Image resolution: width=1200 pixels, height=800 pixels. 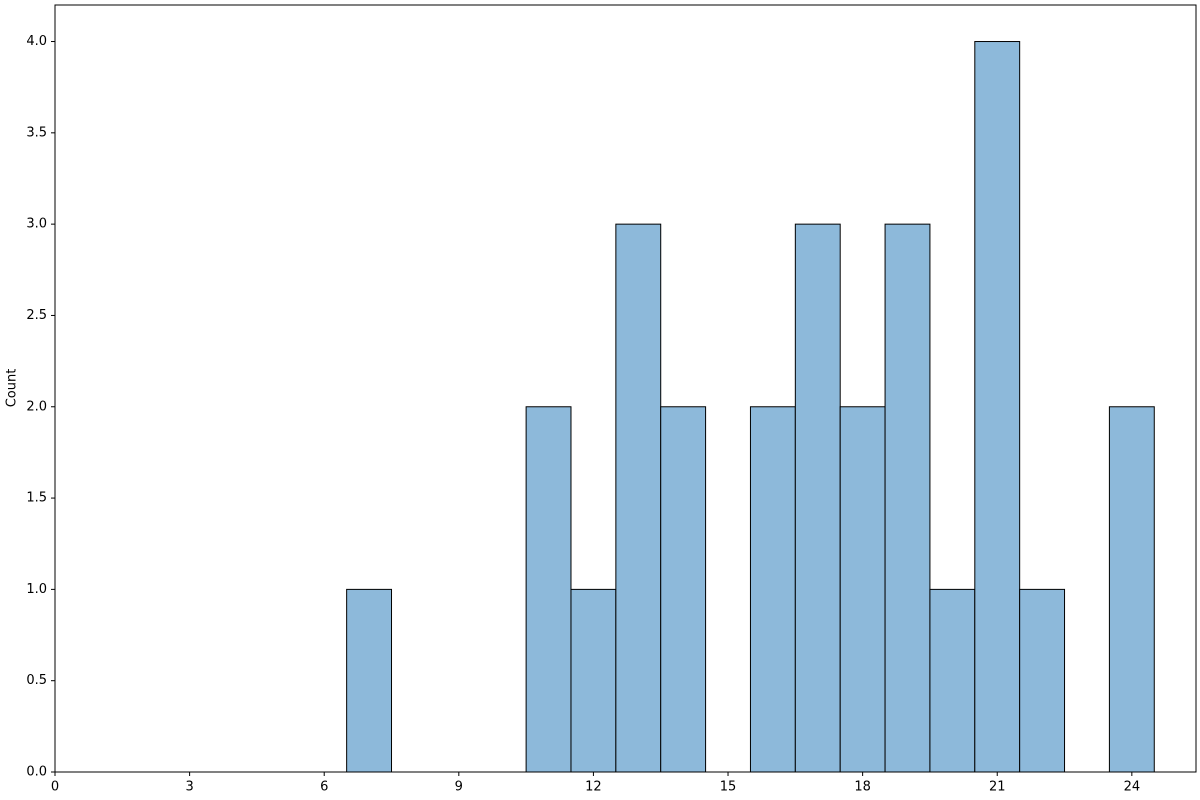 What do you see at coordinates (324, 787) in the screenshot?
I see `x-tick-label: 6` at bounding box center [324, 787].